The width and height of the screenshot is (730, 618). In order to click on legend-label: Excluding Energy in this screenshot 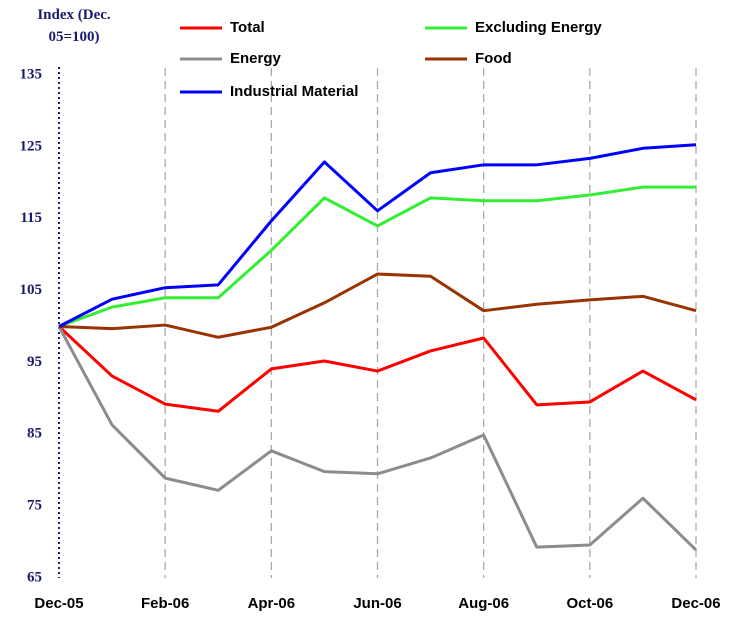, I will do `click(538, 27)`.